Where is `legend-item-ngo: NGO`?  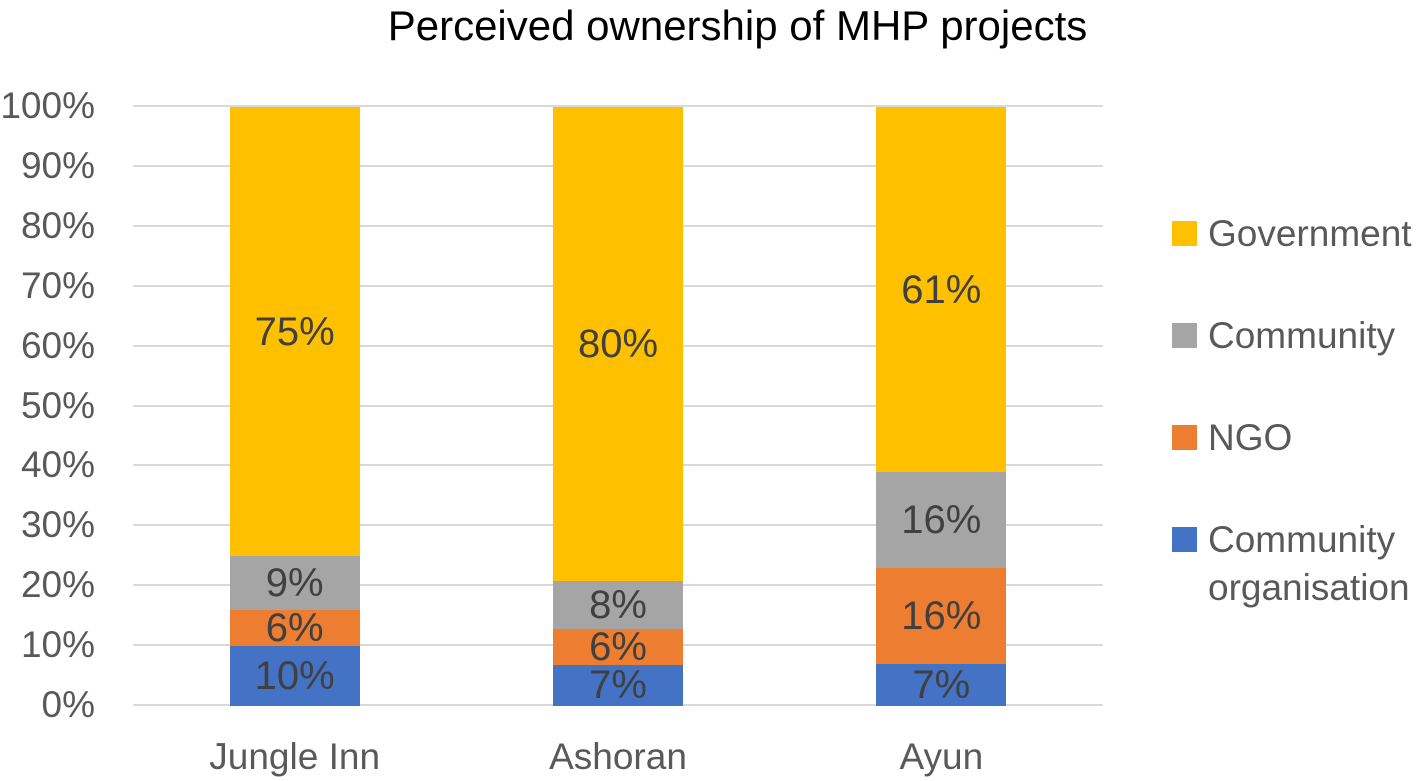 legend-item-ngo: NGO is located at coordinates (1294, 438).